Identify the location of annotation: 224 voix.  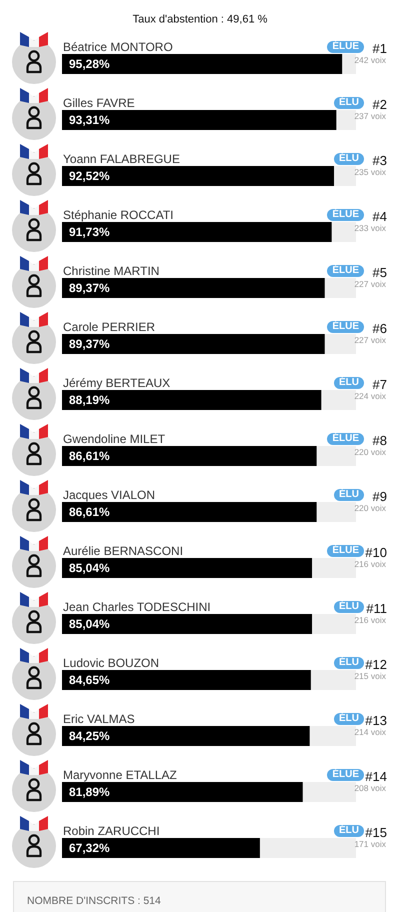
(370, 395).